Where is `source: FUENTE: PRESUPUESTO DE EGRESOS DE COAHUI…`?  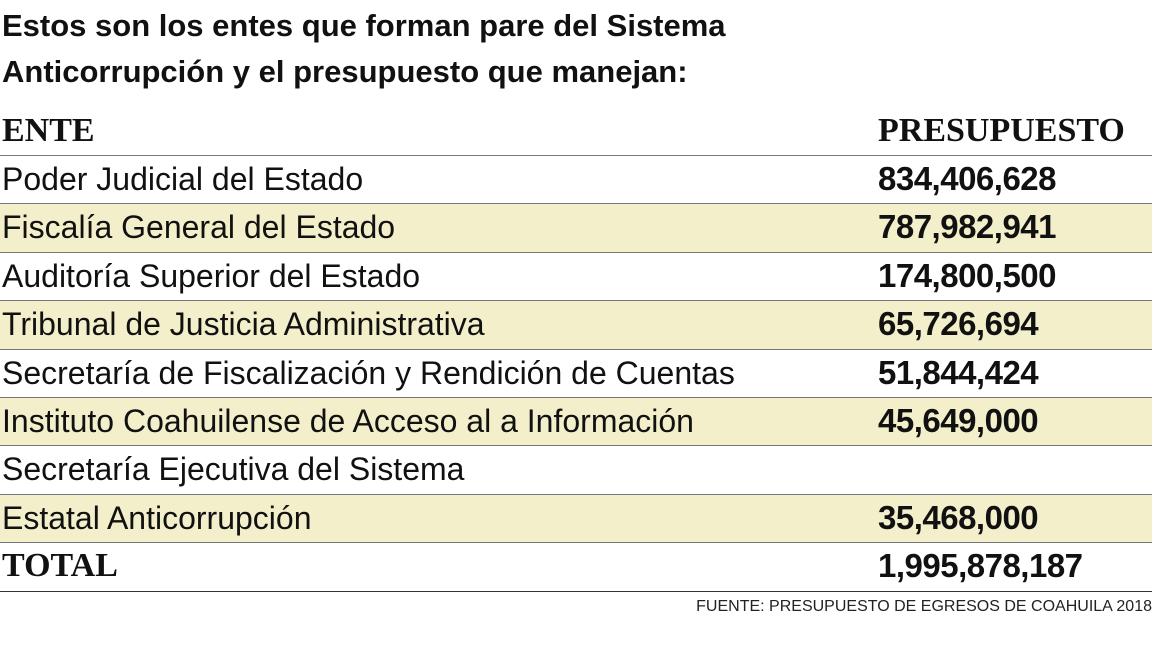 source: FUENTE: PRESUPUESTO DE EGRESOS DE COAHUI… is located at coordinates (924, 606).